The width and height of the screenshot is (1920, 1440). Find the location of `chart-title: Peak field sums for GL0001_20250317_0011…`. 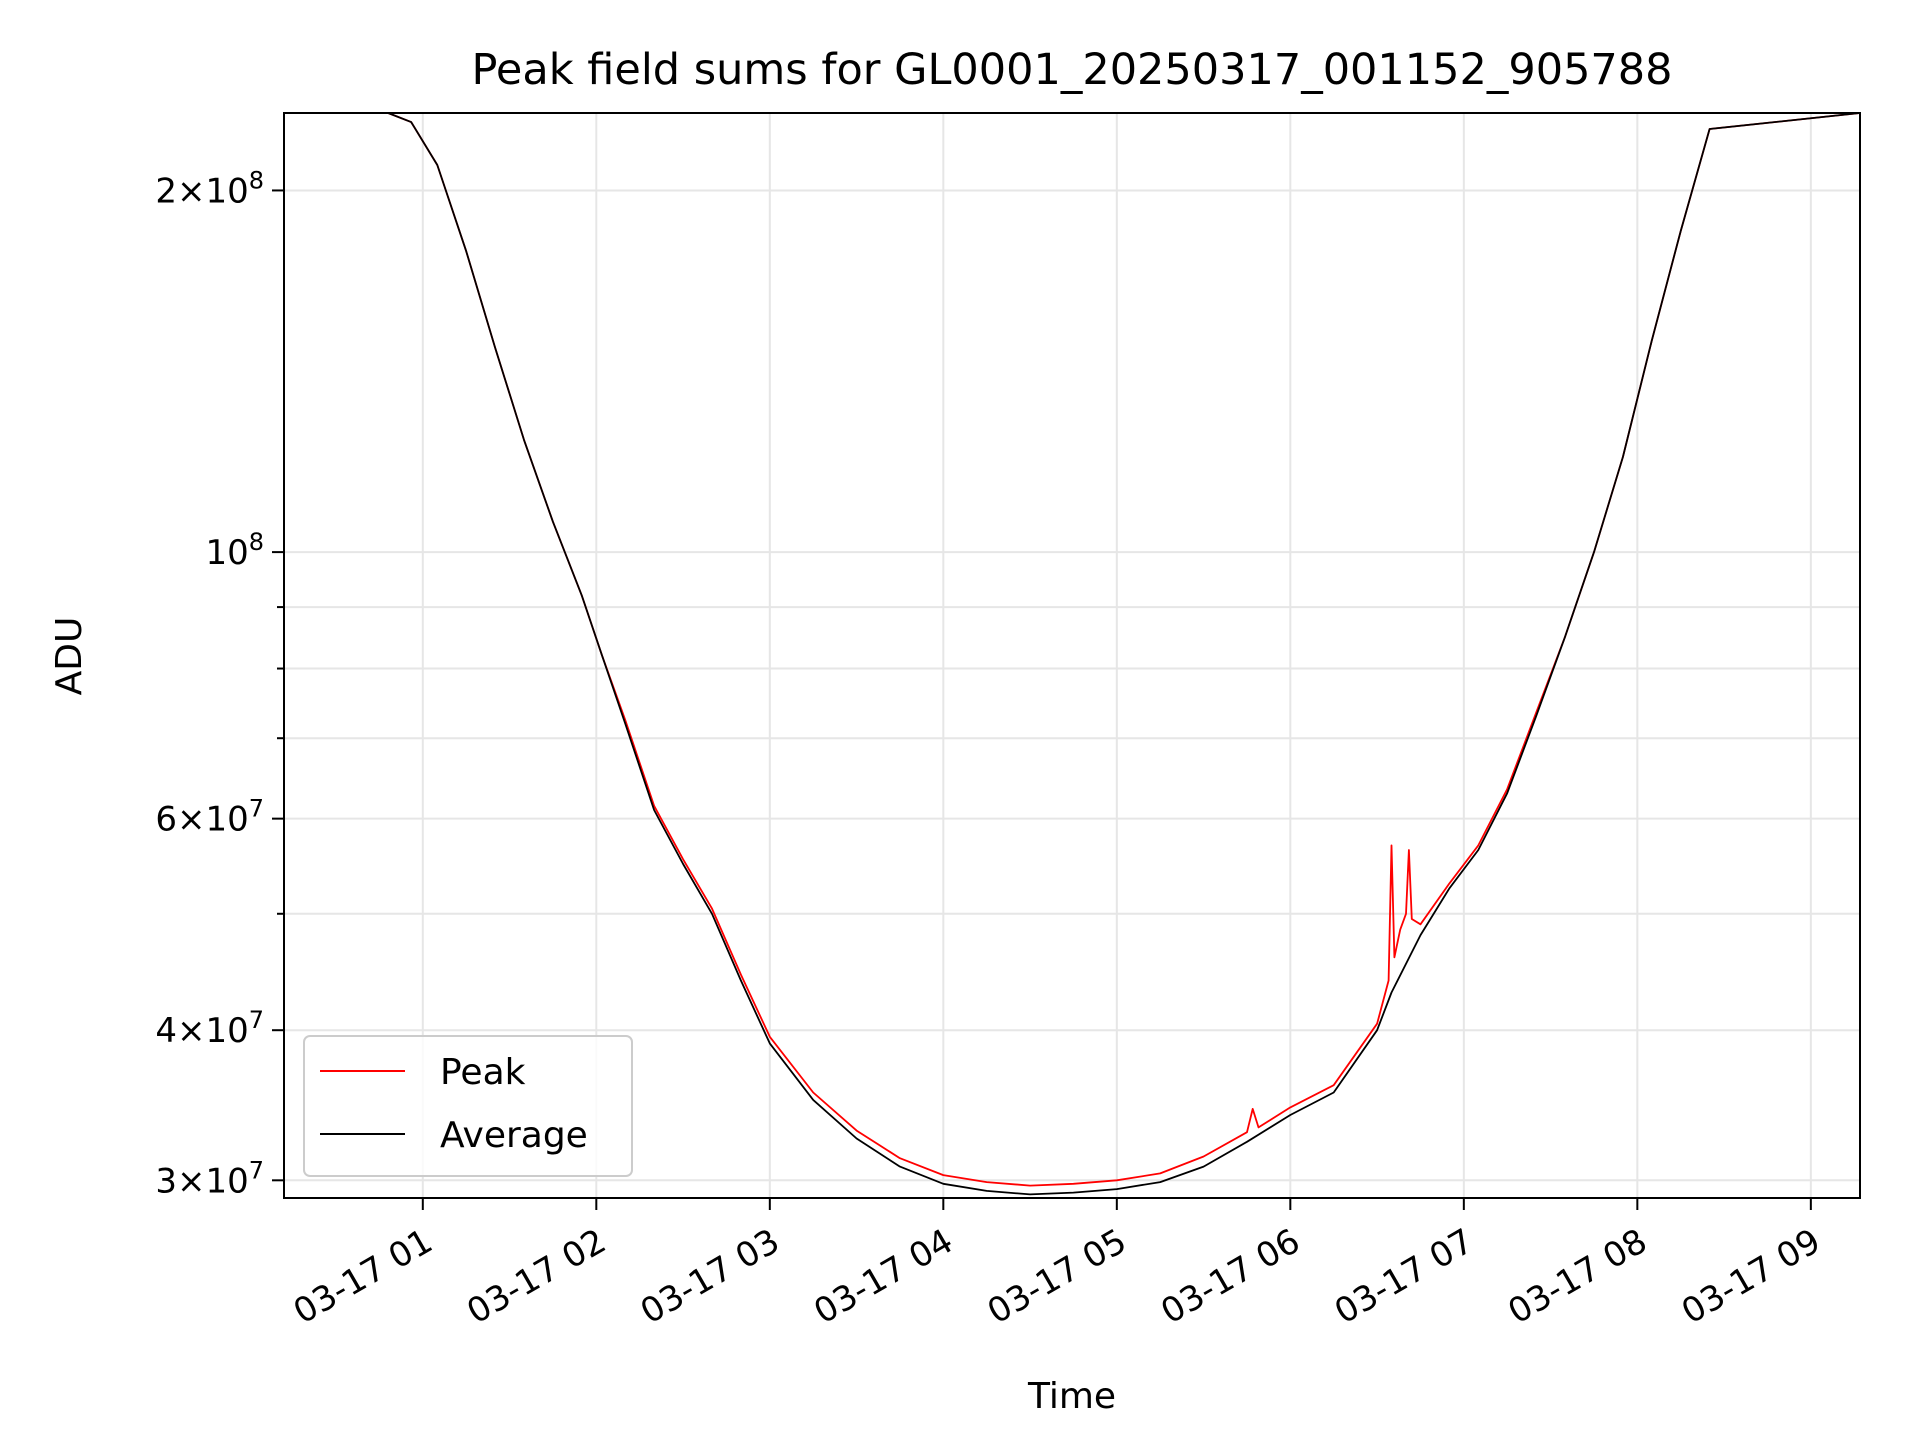

chart-title: Peak field sums for GL0001_20250317_0011… is located at coordinates (1072, 70).